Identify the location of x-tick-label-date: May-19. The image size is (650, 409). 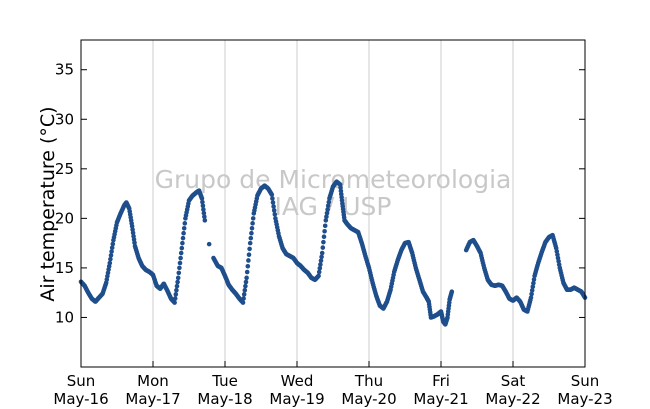
(296, 399).